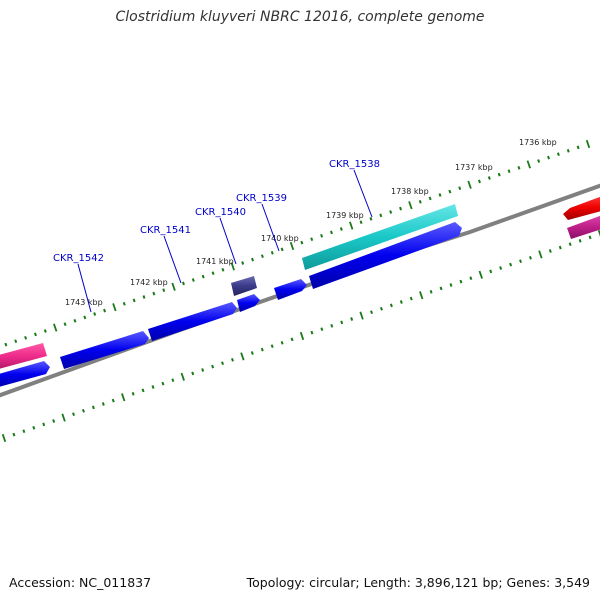  I want to click on kbp-label-1739: 1739 kbp, so click(345, 215).